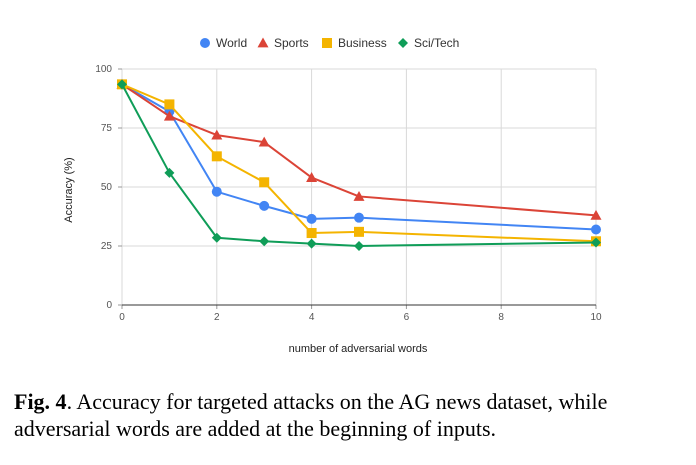  I want to click on legend-label-sports: Sports, so click(291, 43).